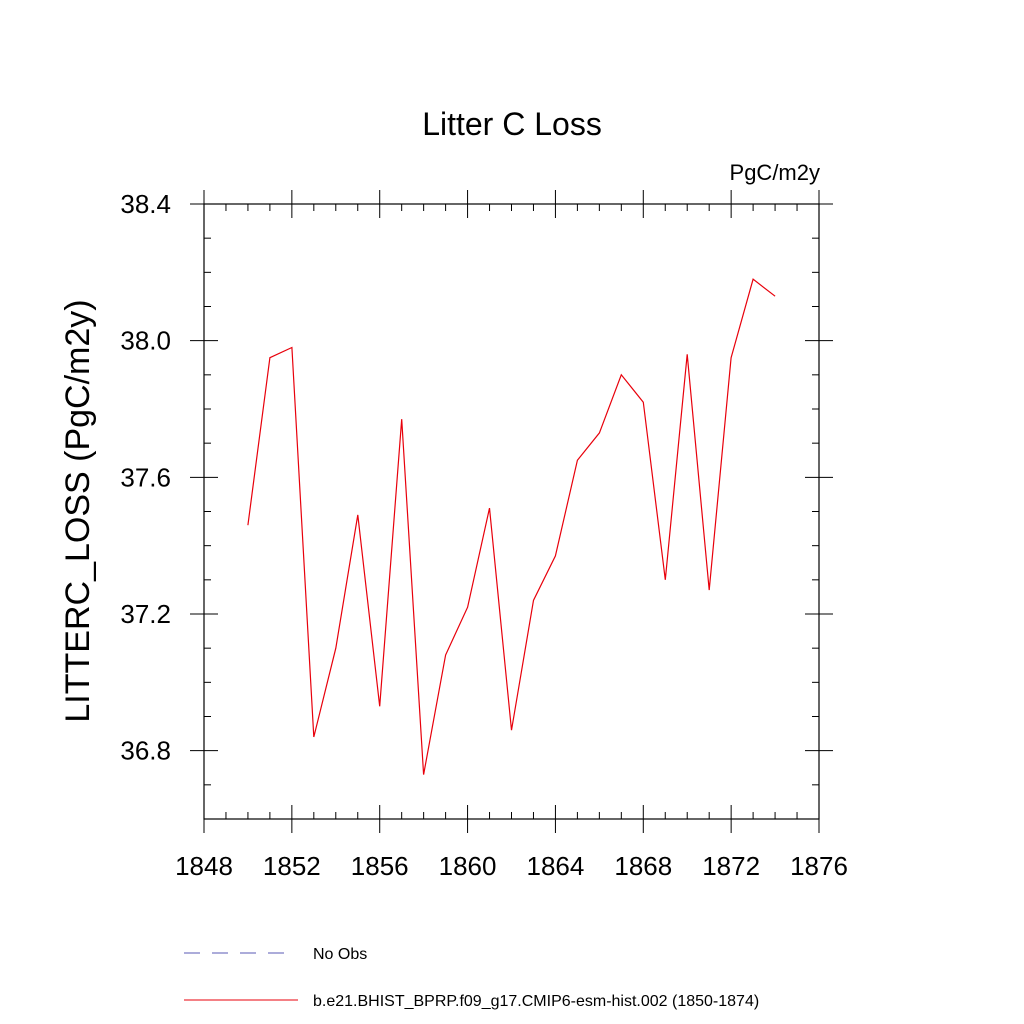  What do you see at coordinates (145, 341) in the screenshot?
I see `y-tick-label: 38.0` at bounding box center [145, 341].